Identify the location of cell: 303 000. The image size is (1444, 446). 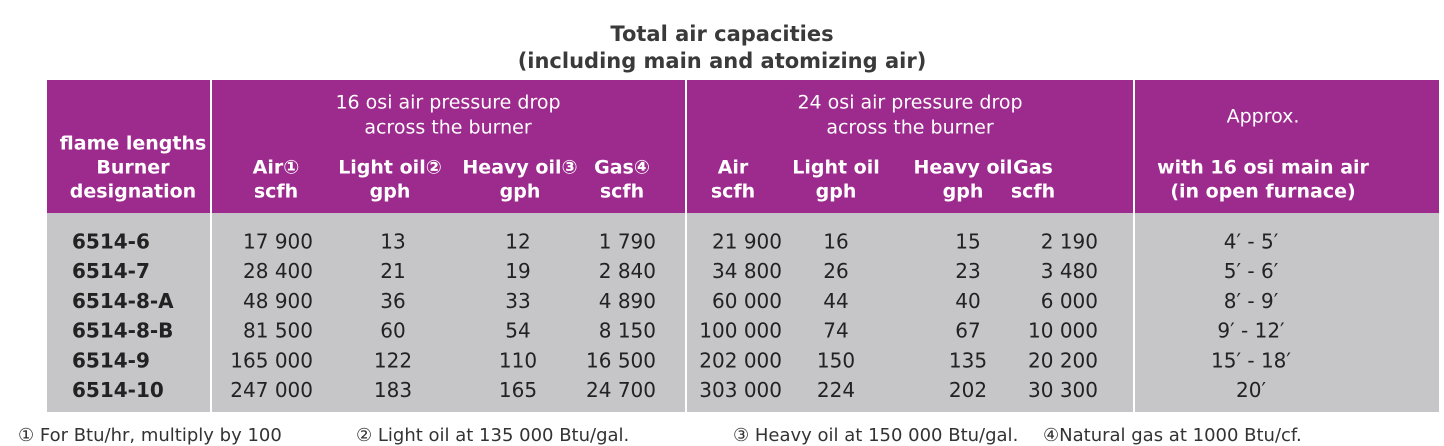
(740, 390).